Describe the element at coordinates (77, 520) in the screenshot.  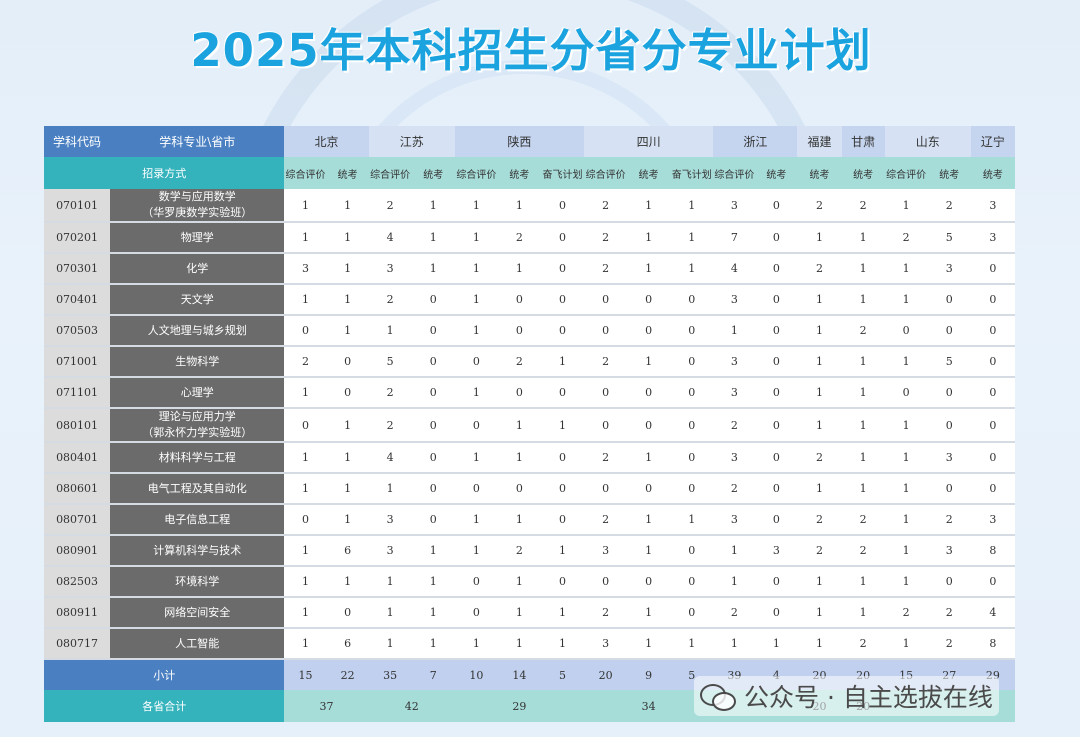
I see `major-code: 080701` at that location.